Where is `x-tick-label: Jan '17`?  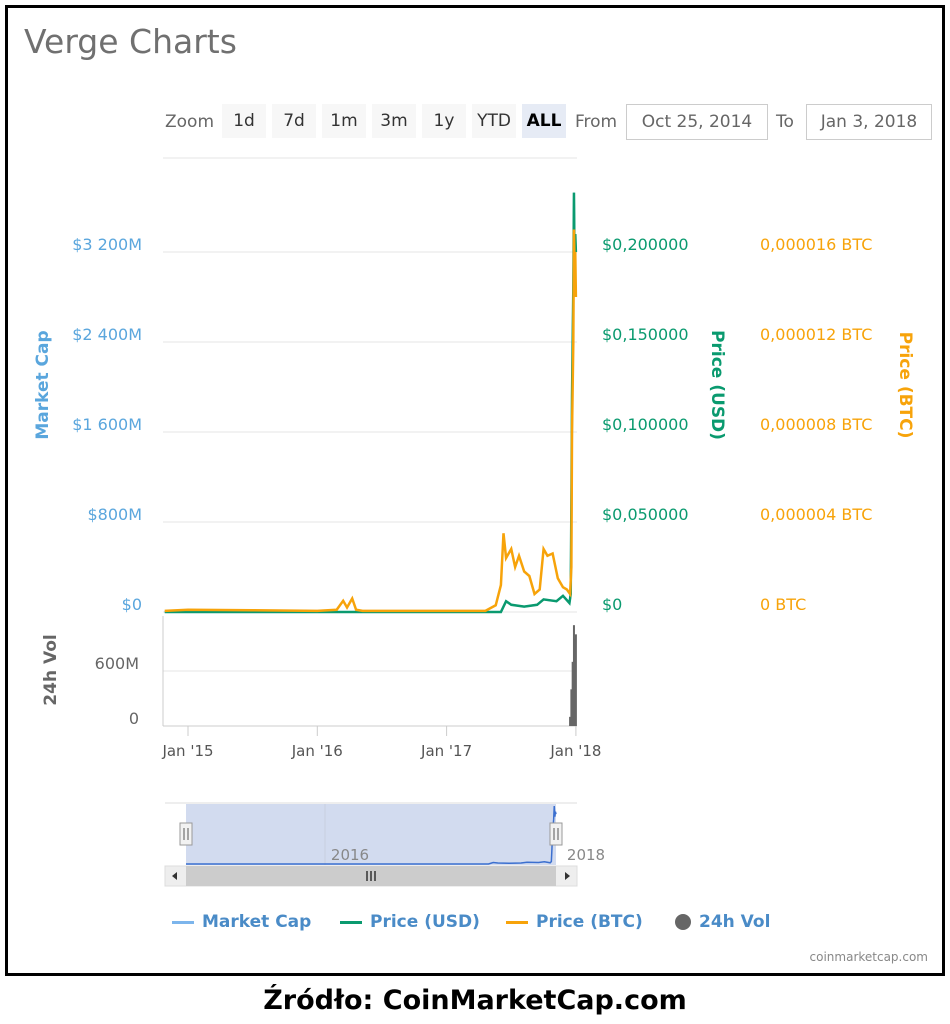
x-tick-label: Jan '17 is located at coordinates (446, 751).